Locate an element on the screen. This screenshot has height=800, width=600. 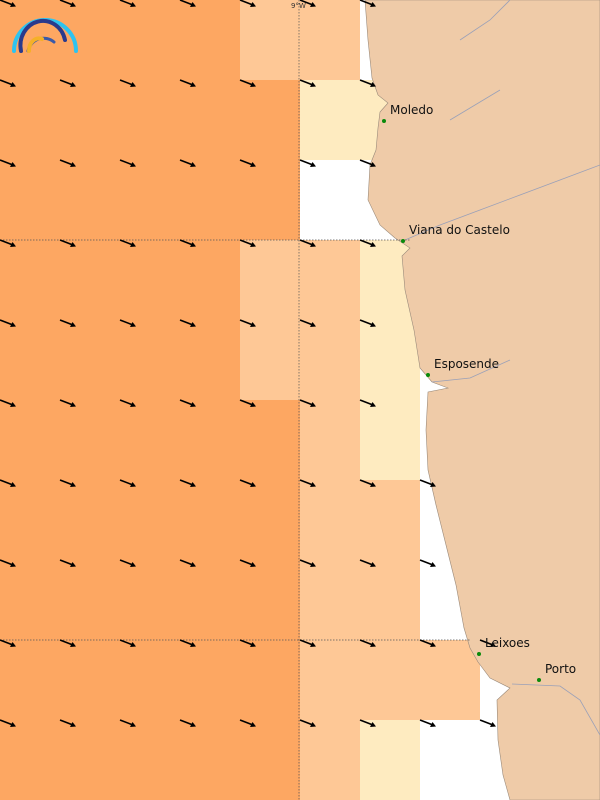
city-leixoes: Leixoes is located at coordinates (503, 646).